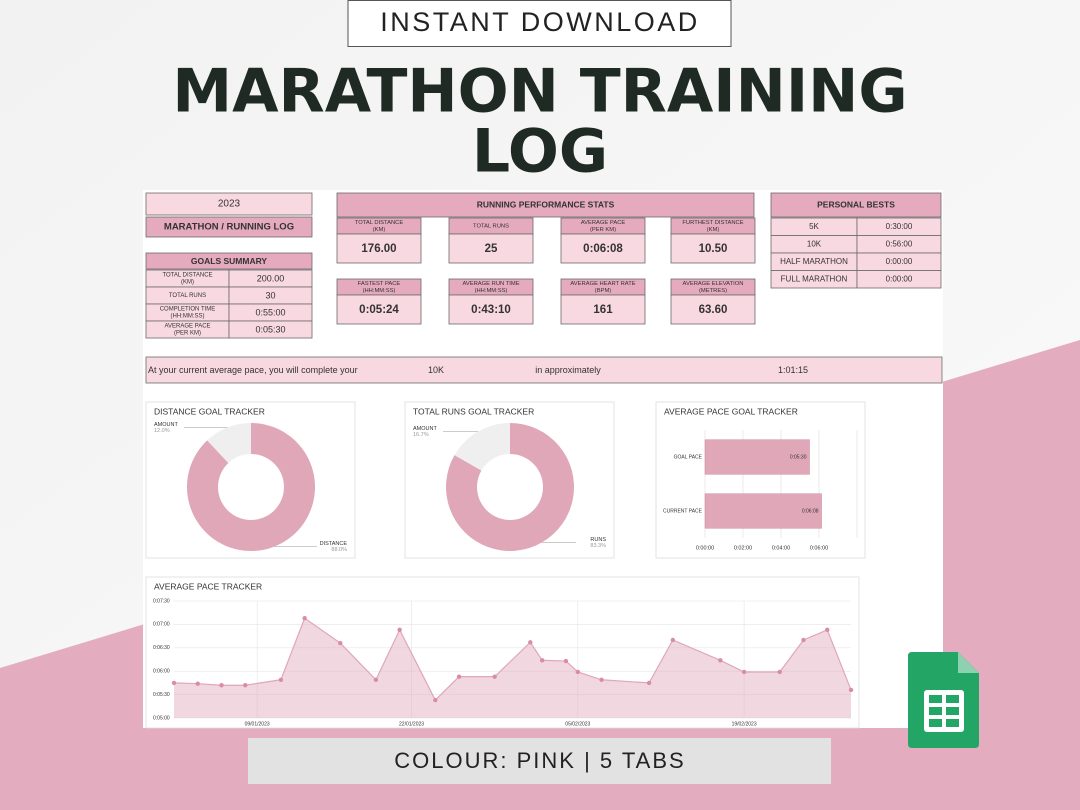 This screenshot has width=1080, height=810. I want to click on stat-label: TOTAL DISTANCE, so click(379, 223).